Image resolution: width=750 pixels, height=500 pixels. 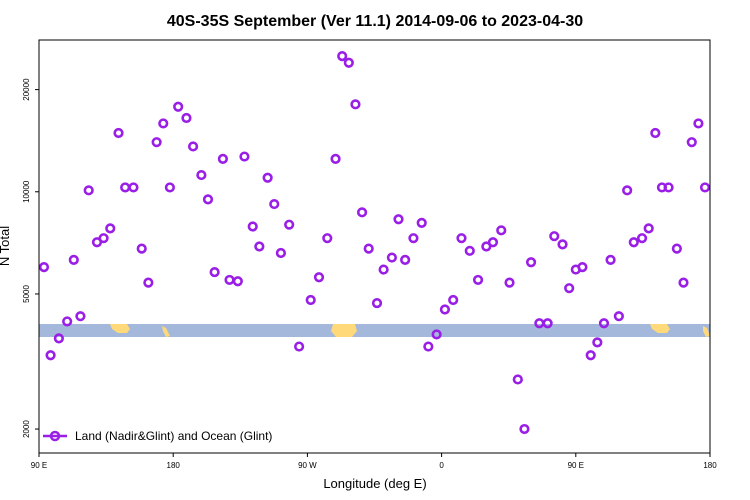 What do you see at coordinates (6, 246) in the screenshot?
I see `y-axis-label: N Total` at bounding box center [6, 246].